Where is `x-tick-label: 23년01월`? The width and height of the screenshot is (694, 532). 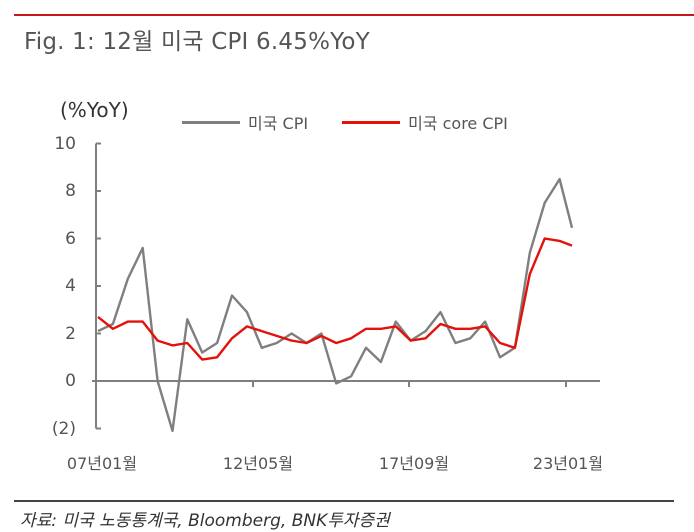 x-tick-label: 23년01월 is located at coordinates (568, 463).